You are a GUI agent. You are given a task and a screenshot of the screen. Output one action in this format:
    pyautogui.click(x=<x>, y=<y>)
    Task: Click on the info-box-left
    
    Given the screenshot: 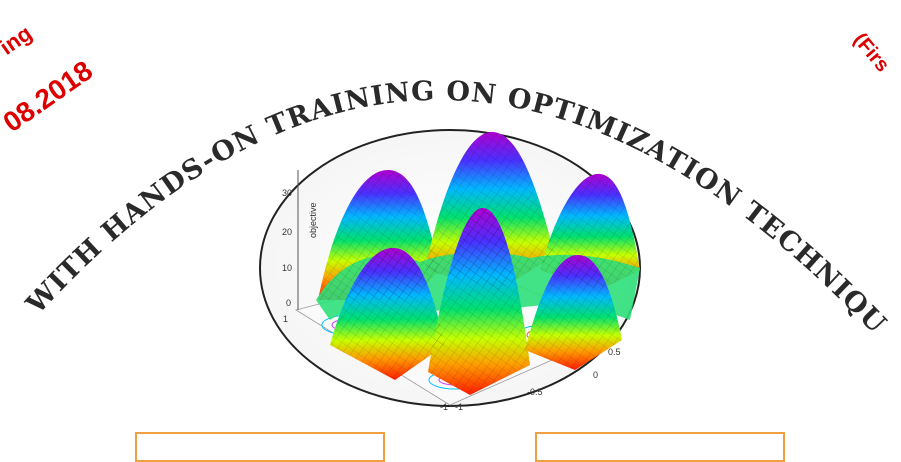 What is the action you would take?
    pyautogui.click(x=260, y=447)
    